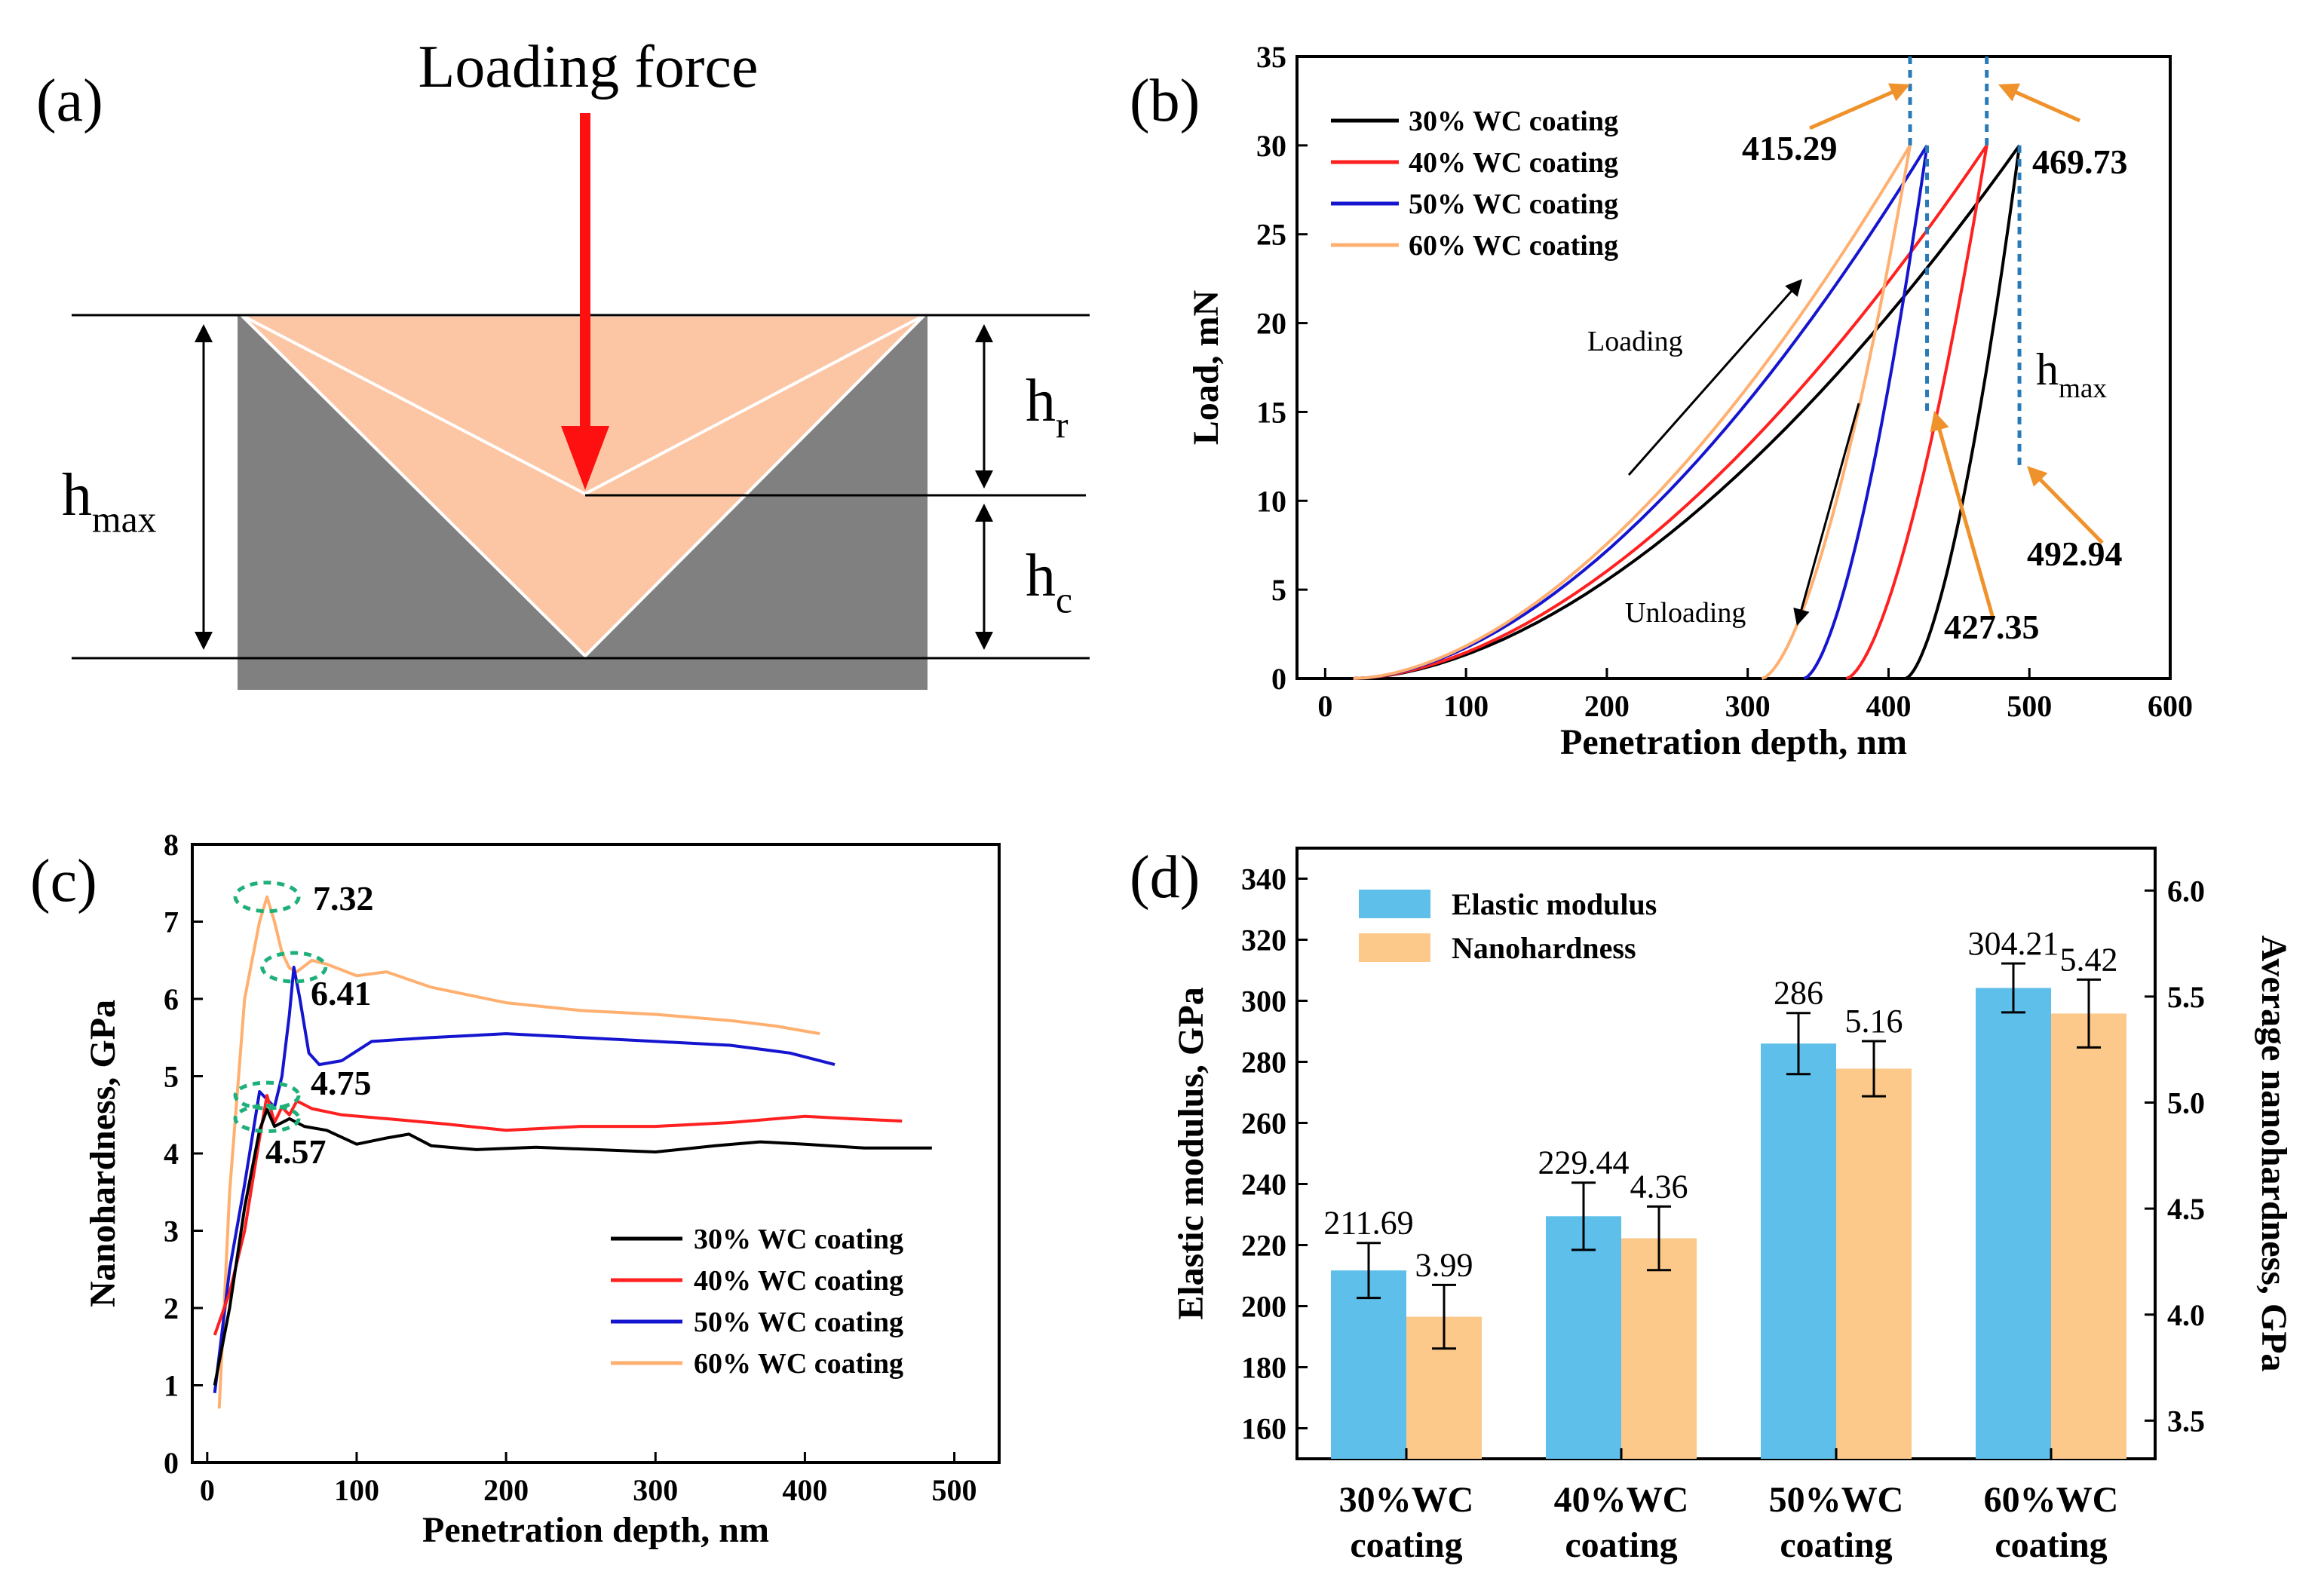 The image size is (2315, 1596). What do you see at coordinates (1853, 109) in the screenshot?
I see `callout-arrow-415-shaft` at bounding box center [1853, 109].